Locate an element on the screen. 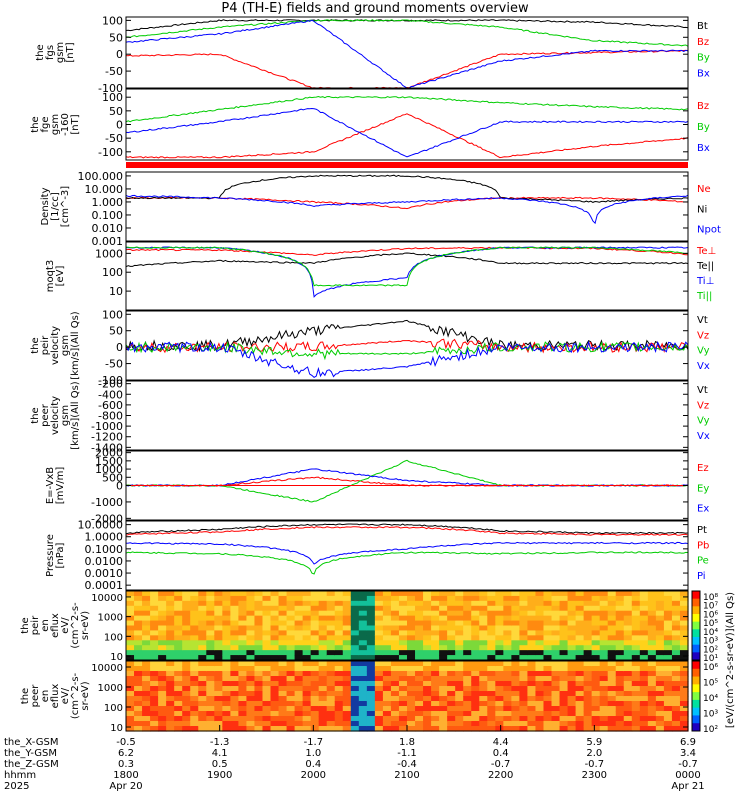 This screenshot has height=800, width=750. ylabel-line: [nT] is located at coordinates (70, 52).